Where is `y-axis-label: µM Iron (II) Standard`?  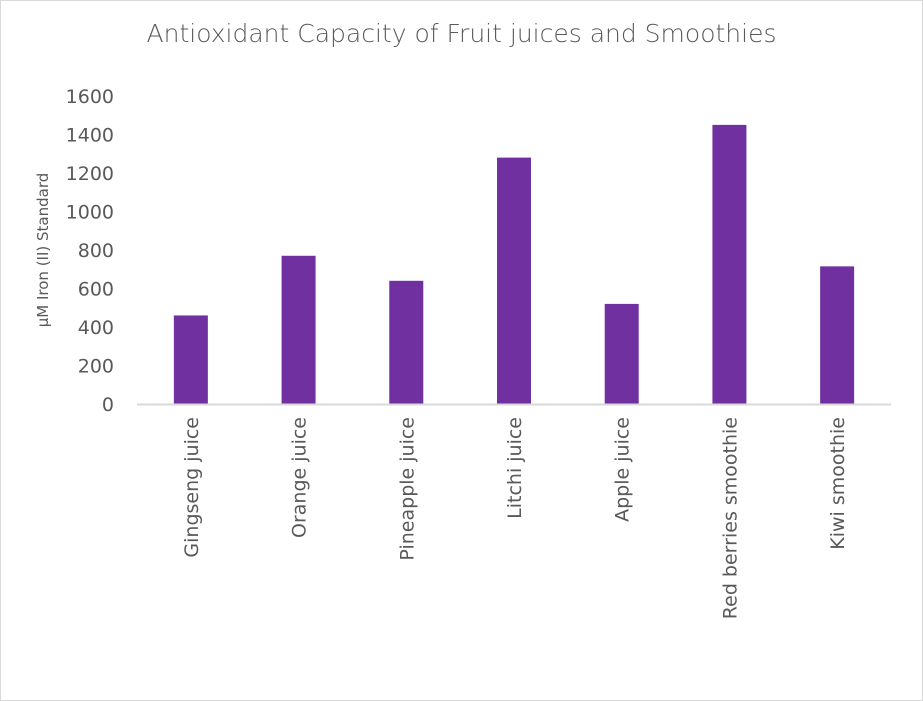
y-axis-label: µM Iron (II) Standard is located at coordinates (43, 250).